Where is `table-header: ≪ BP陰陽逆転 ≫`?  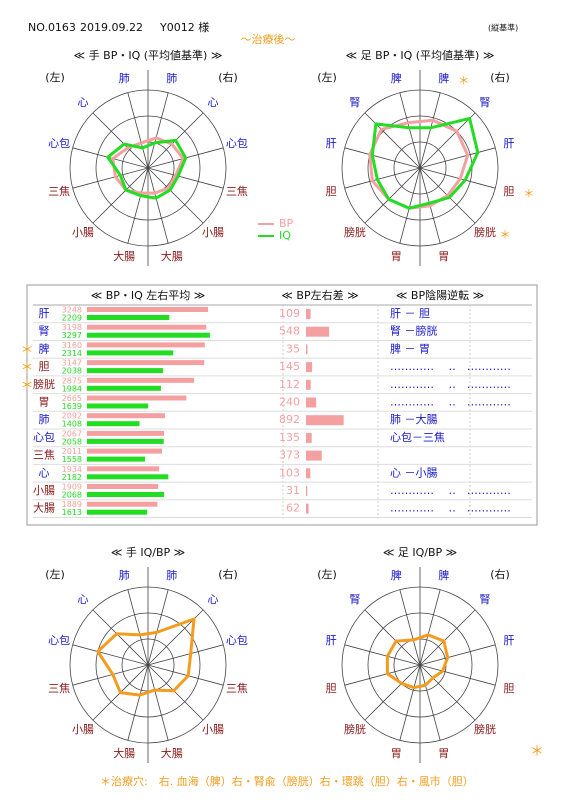
table-header: ≪ BP陰陽逆転 ≫ is located at coordinates (440, 295).